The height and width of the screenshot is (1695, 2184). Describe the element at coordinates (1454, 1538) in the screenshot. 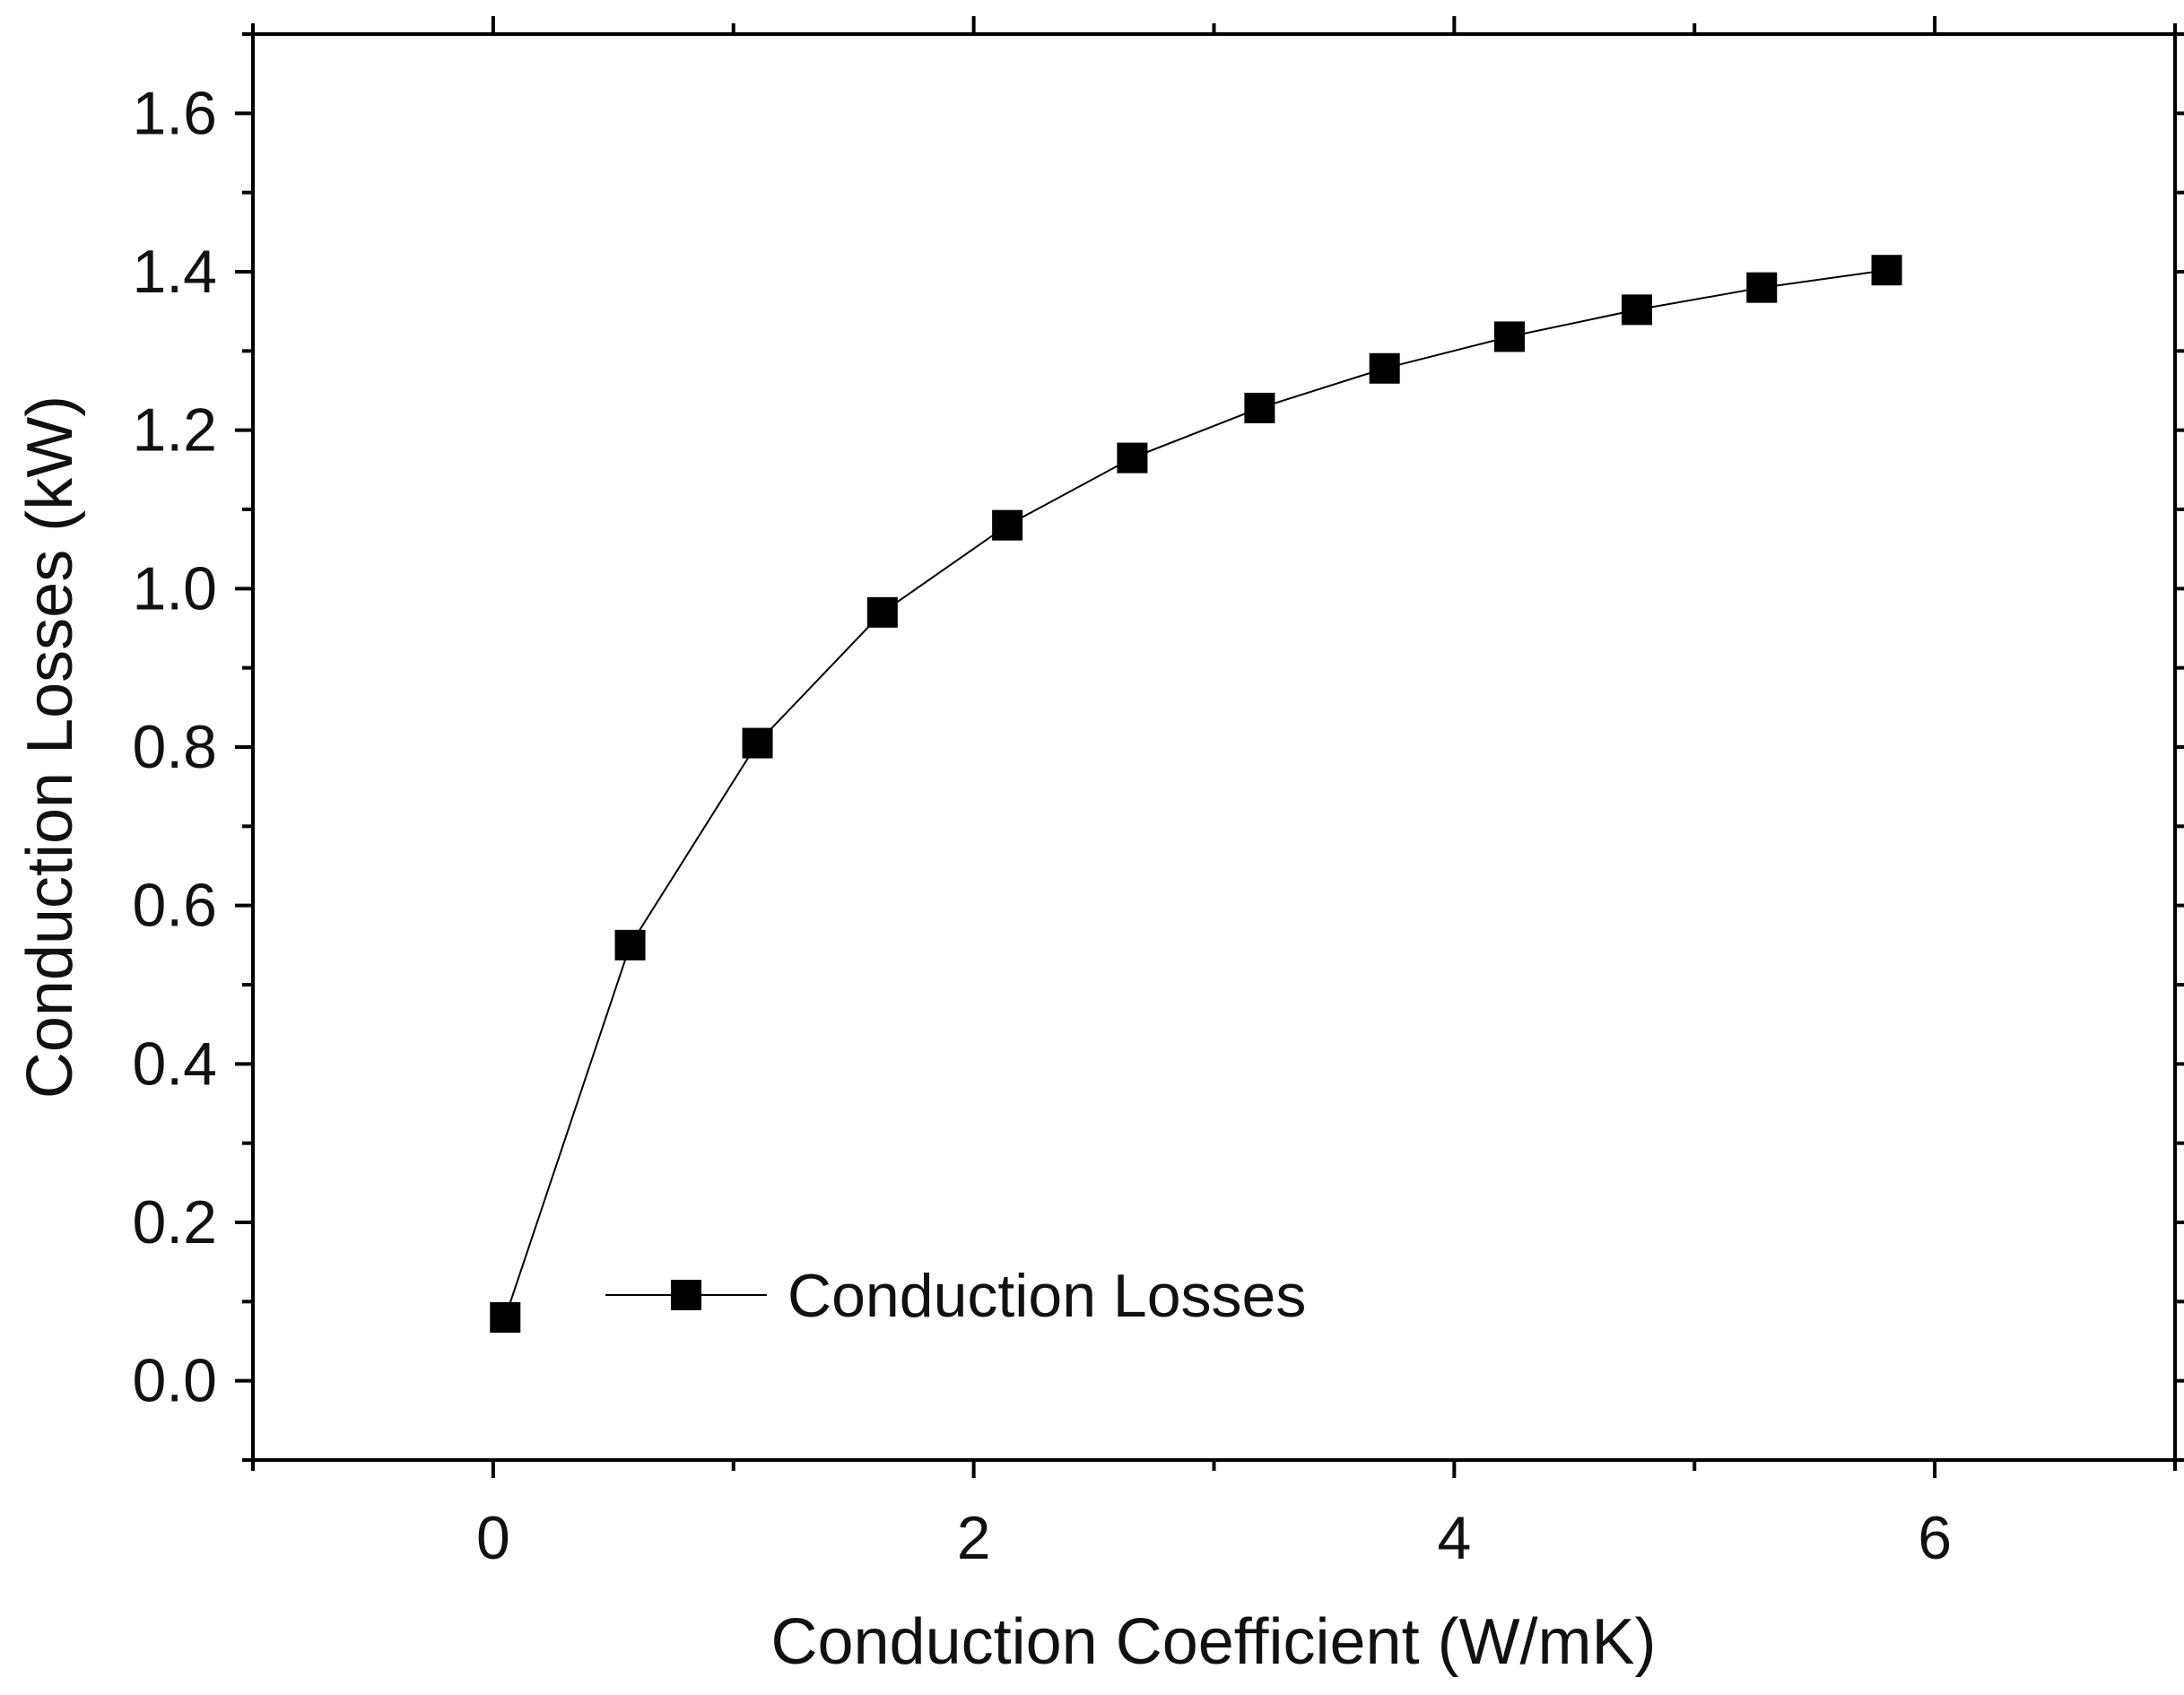

I see `x-tick-label: 4` at that location.